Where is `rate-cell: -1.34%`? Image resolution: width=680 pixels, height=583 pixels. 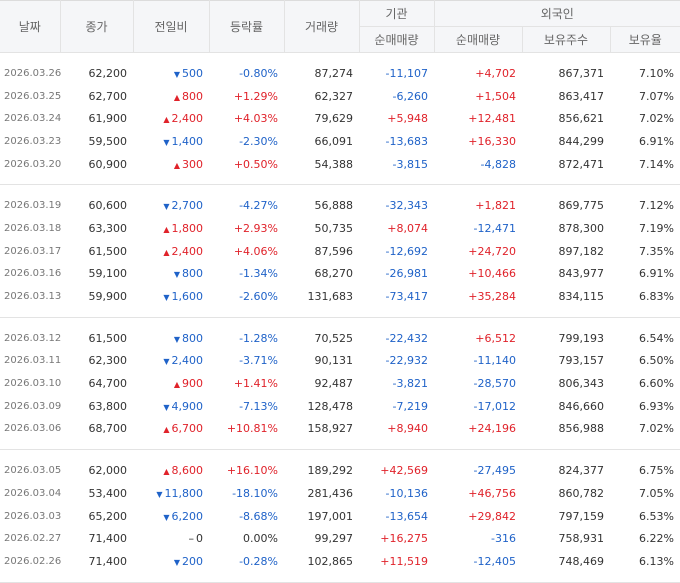
rate-cell: -1.34% is located at coordinates (258, 274).